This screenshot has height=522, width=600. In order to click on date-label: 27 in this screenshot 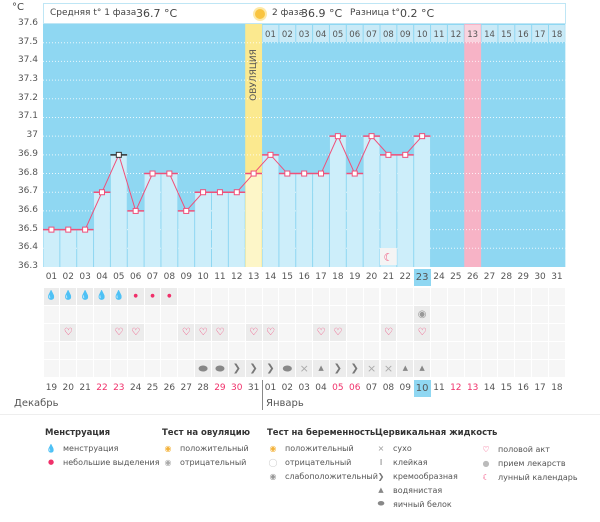, I will do `click(186, 388)`.